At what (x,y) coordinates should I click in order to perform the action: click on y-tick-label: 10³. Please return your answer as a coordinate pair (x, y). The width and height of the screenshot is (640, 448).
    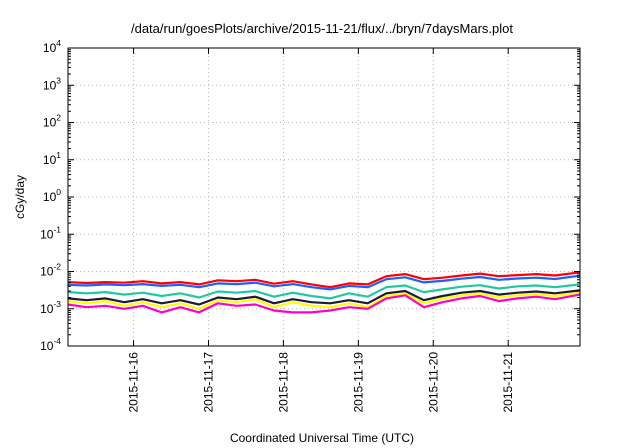
    Looking at the image, I should click on (52, 83).